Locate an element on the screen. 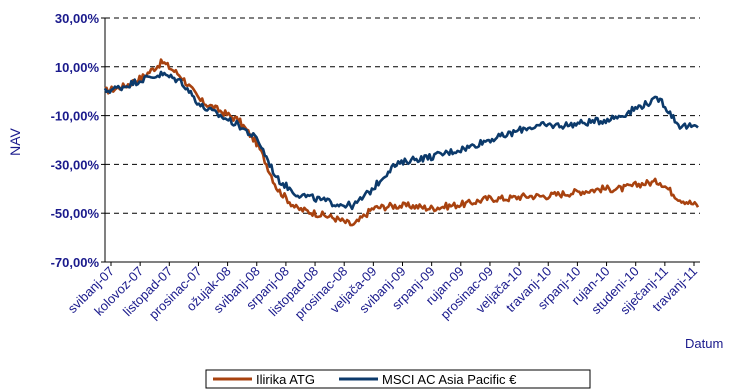 The height and width of the screenshot is (389, 734). y-tick-label: 10,00% is located at coordinates (77, 67).